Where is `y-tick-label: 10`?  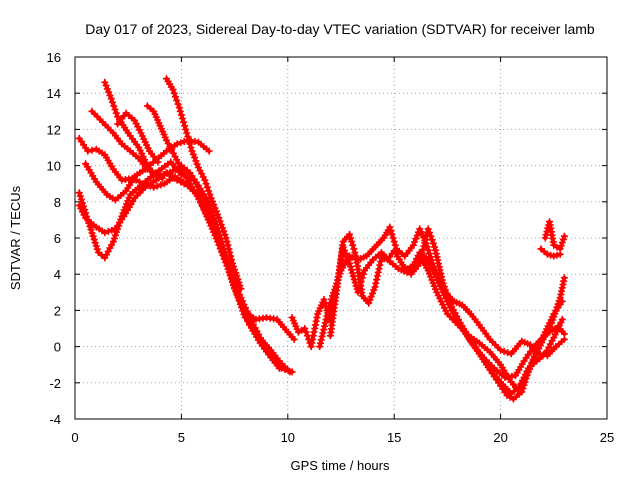
y-tick-label: 10 is located at coordinates (54, 166).